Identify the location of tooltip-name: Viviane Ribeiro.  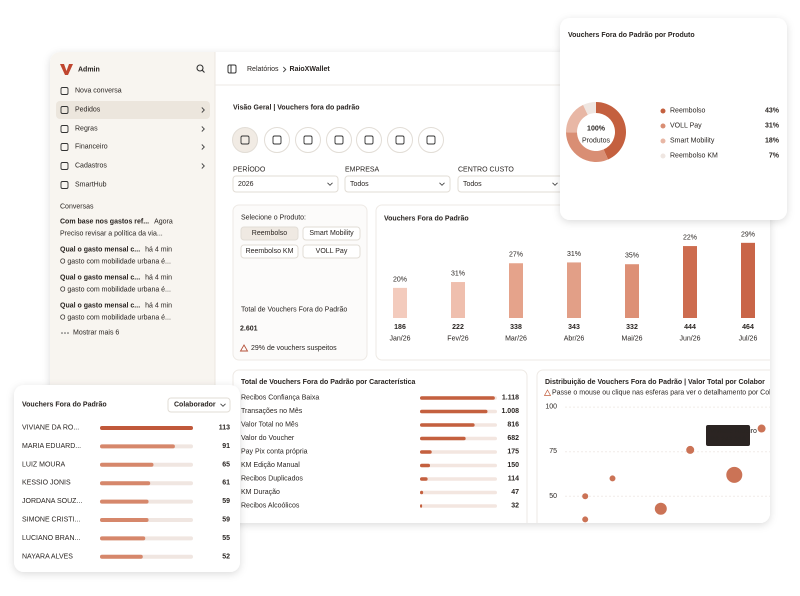
(733, 431).